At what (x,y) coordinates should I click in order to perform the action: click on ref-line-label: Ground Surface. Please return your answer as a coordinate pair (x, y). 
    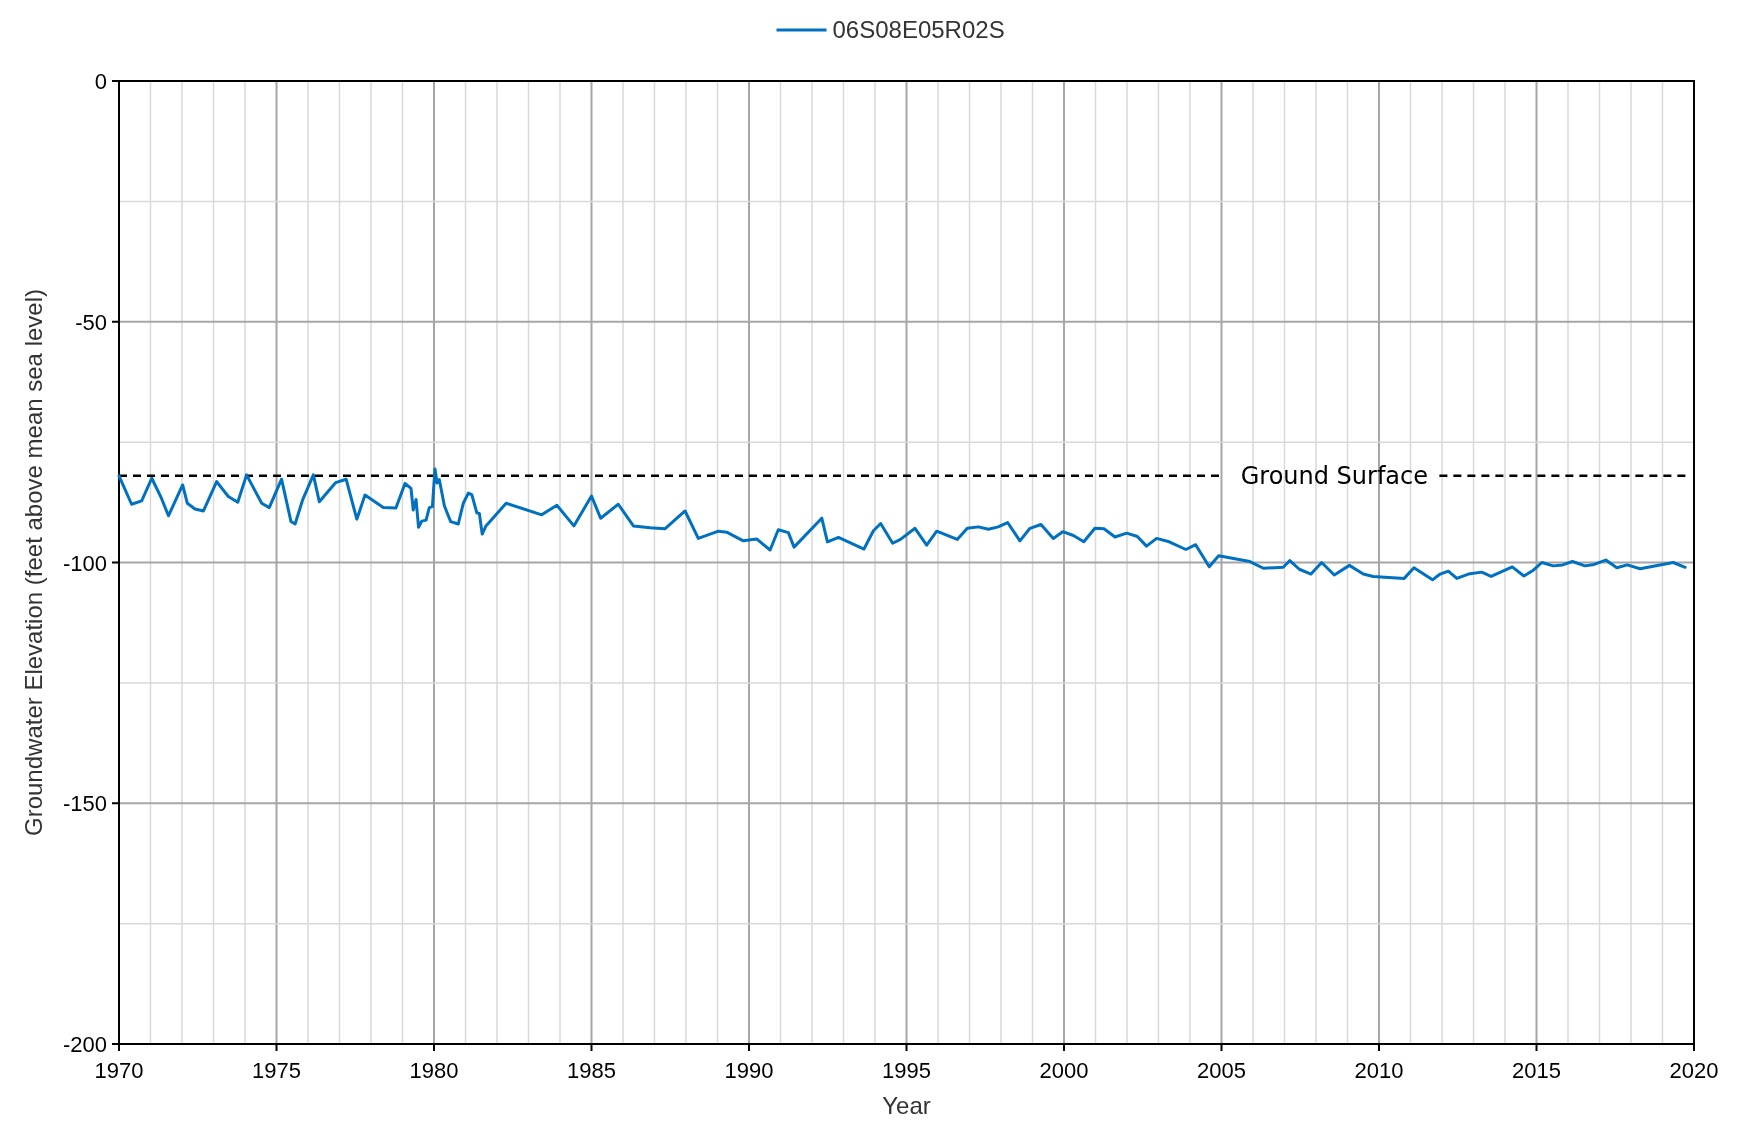
    Looking at the image, I should click on (1334, 475).